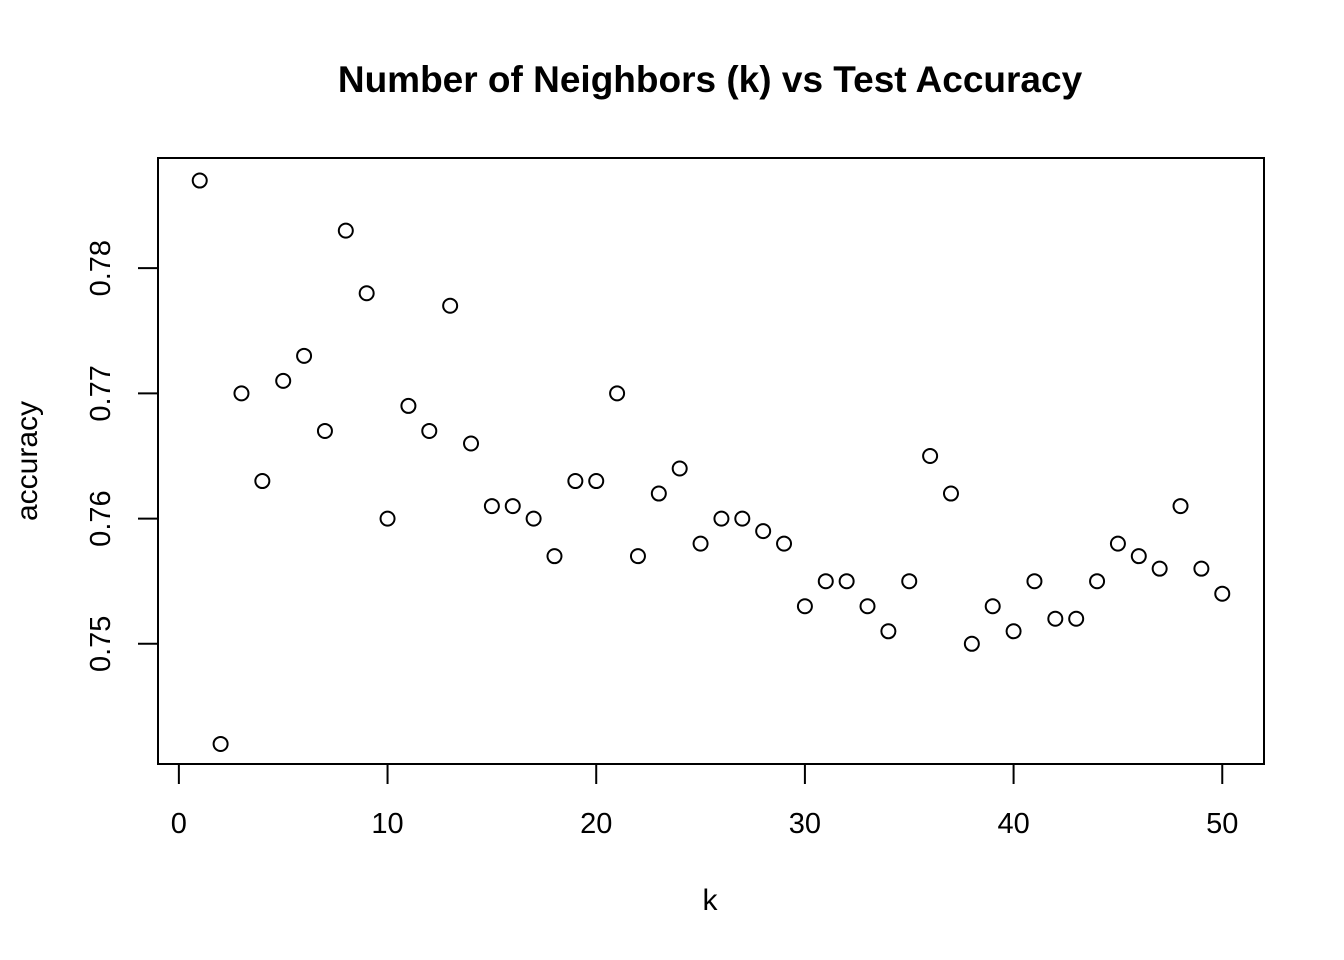 The height and width of the screenshot is (960, 1344). What do you see at coordinates (704, 801) in the screenshot?
I see `x-axis: 0 10 20 30 40 50` at bounding box center [704, 801].